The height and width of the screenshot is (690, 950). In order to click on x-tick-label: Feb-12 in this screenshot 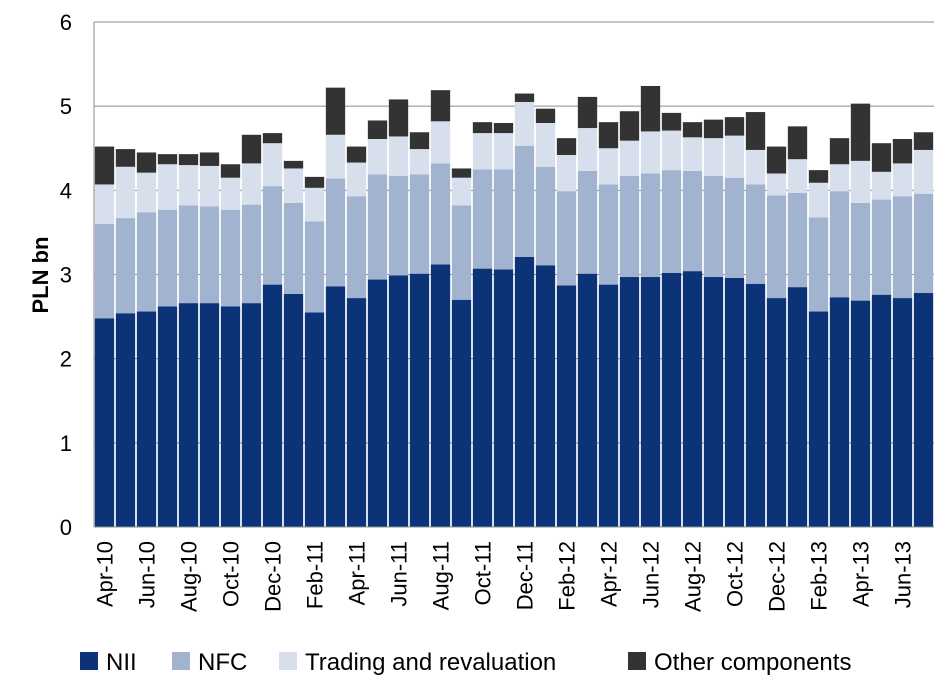, I will do `click(567, 576)`.